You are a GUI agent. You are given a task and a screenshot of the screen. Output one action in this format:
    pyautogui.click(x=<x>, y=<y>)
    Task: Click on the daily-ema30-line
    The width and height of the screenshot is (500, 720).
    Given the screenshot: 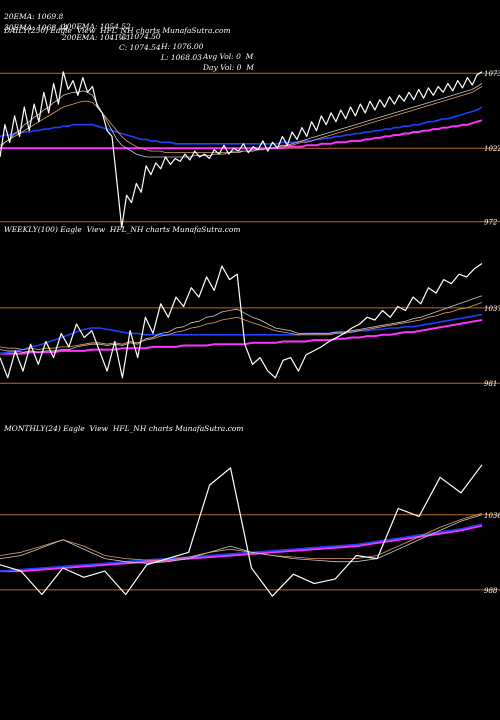 What is the action you would take?
    pyautogui.click(x=241, y=120)
    